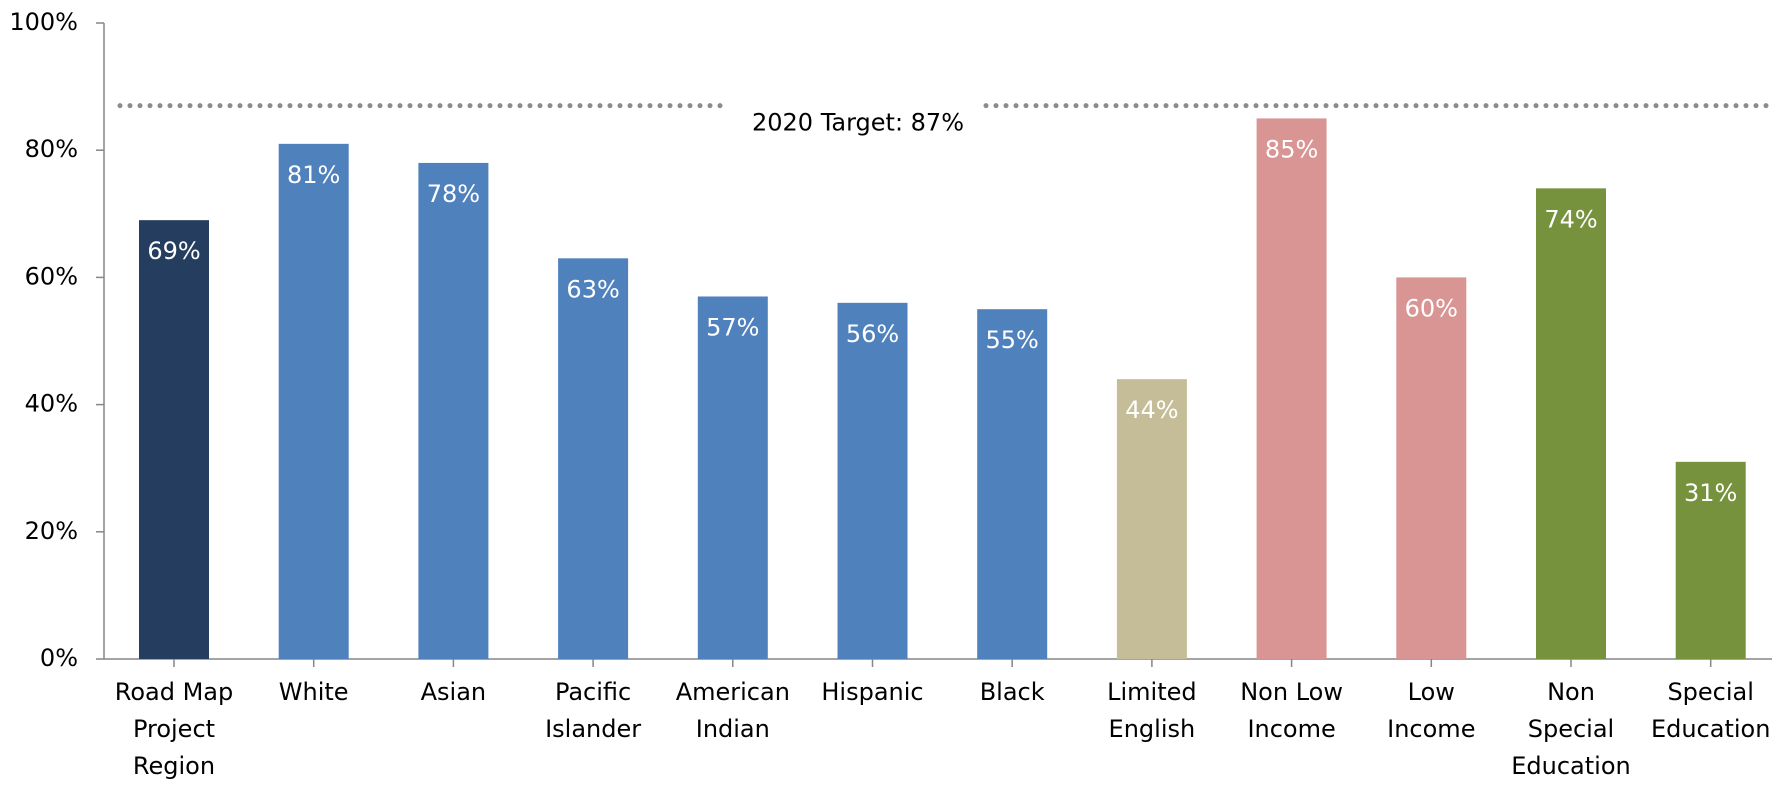 This screenshot has width=1772, height=808. Describe the element at coordinates (313, 692) in the screenshot. I see `x-tick-label: White` at that location.